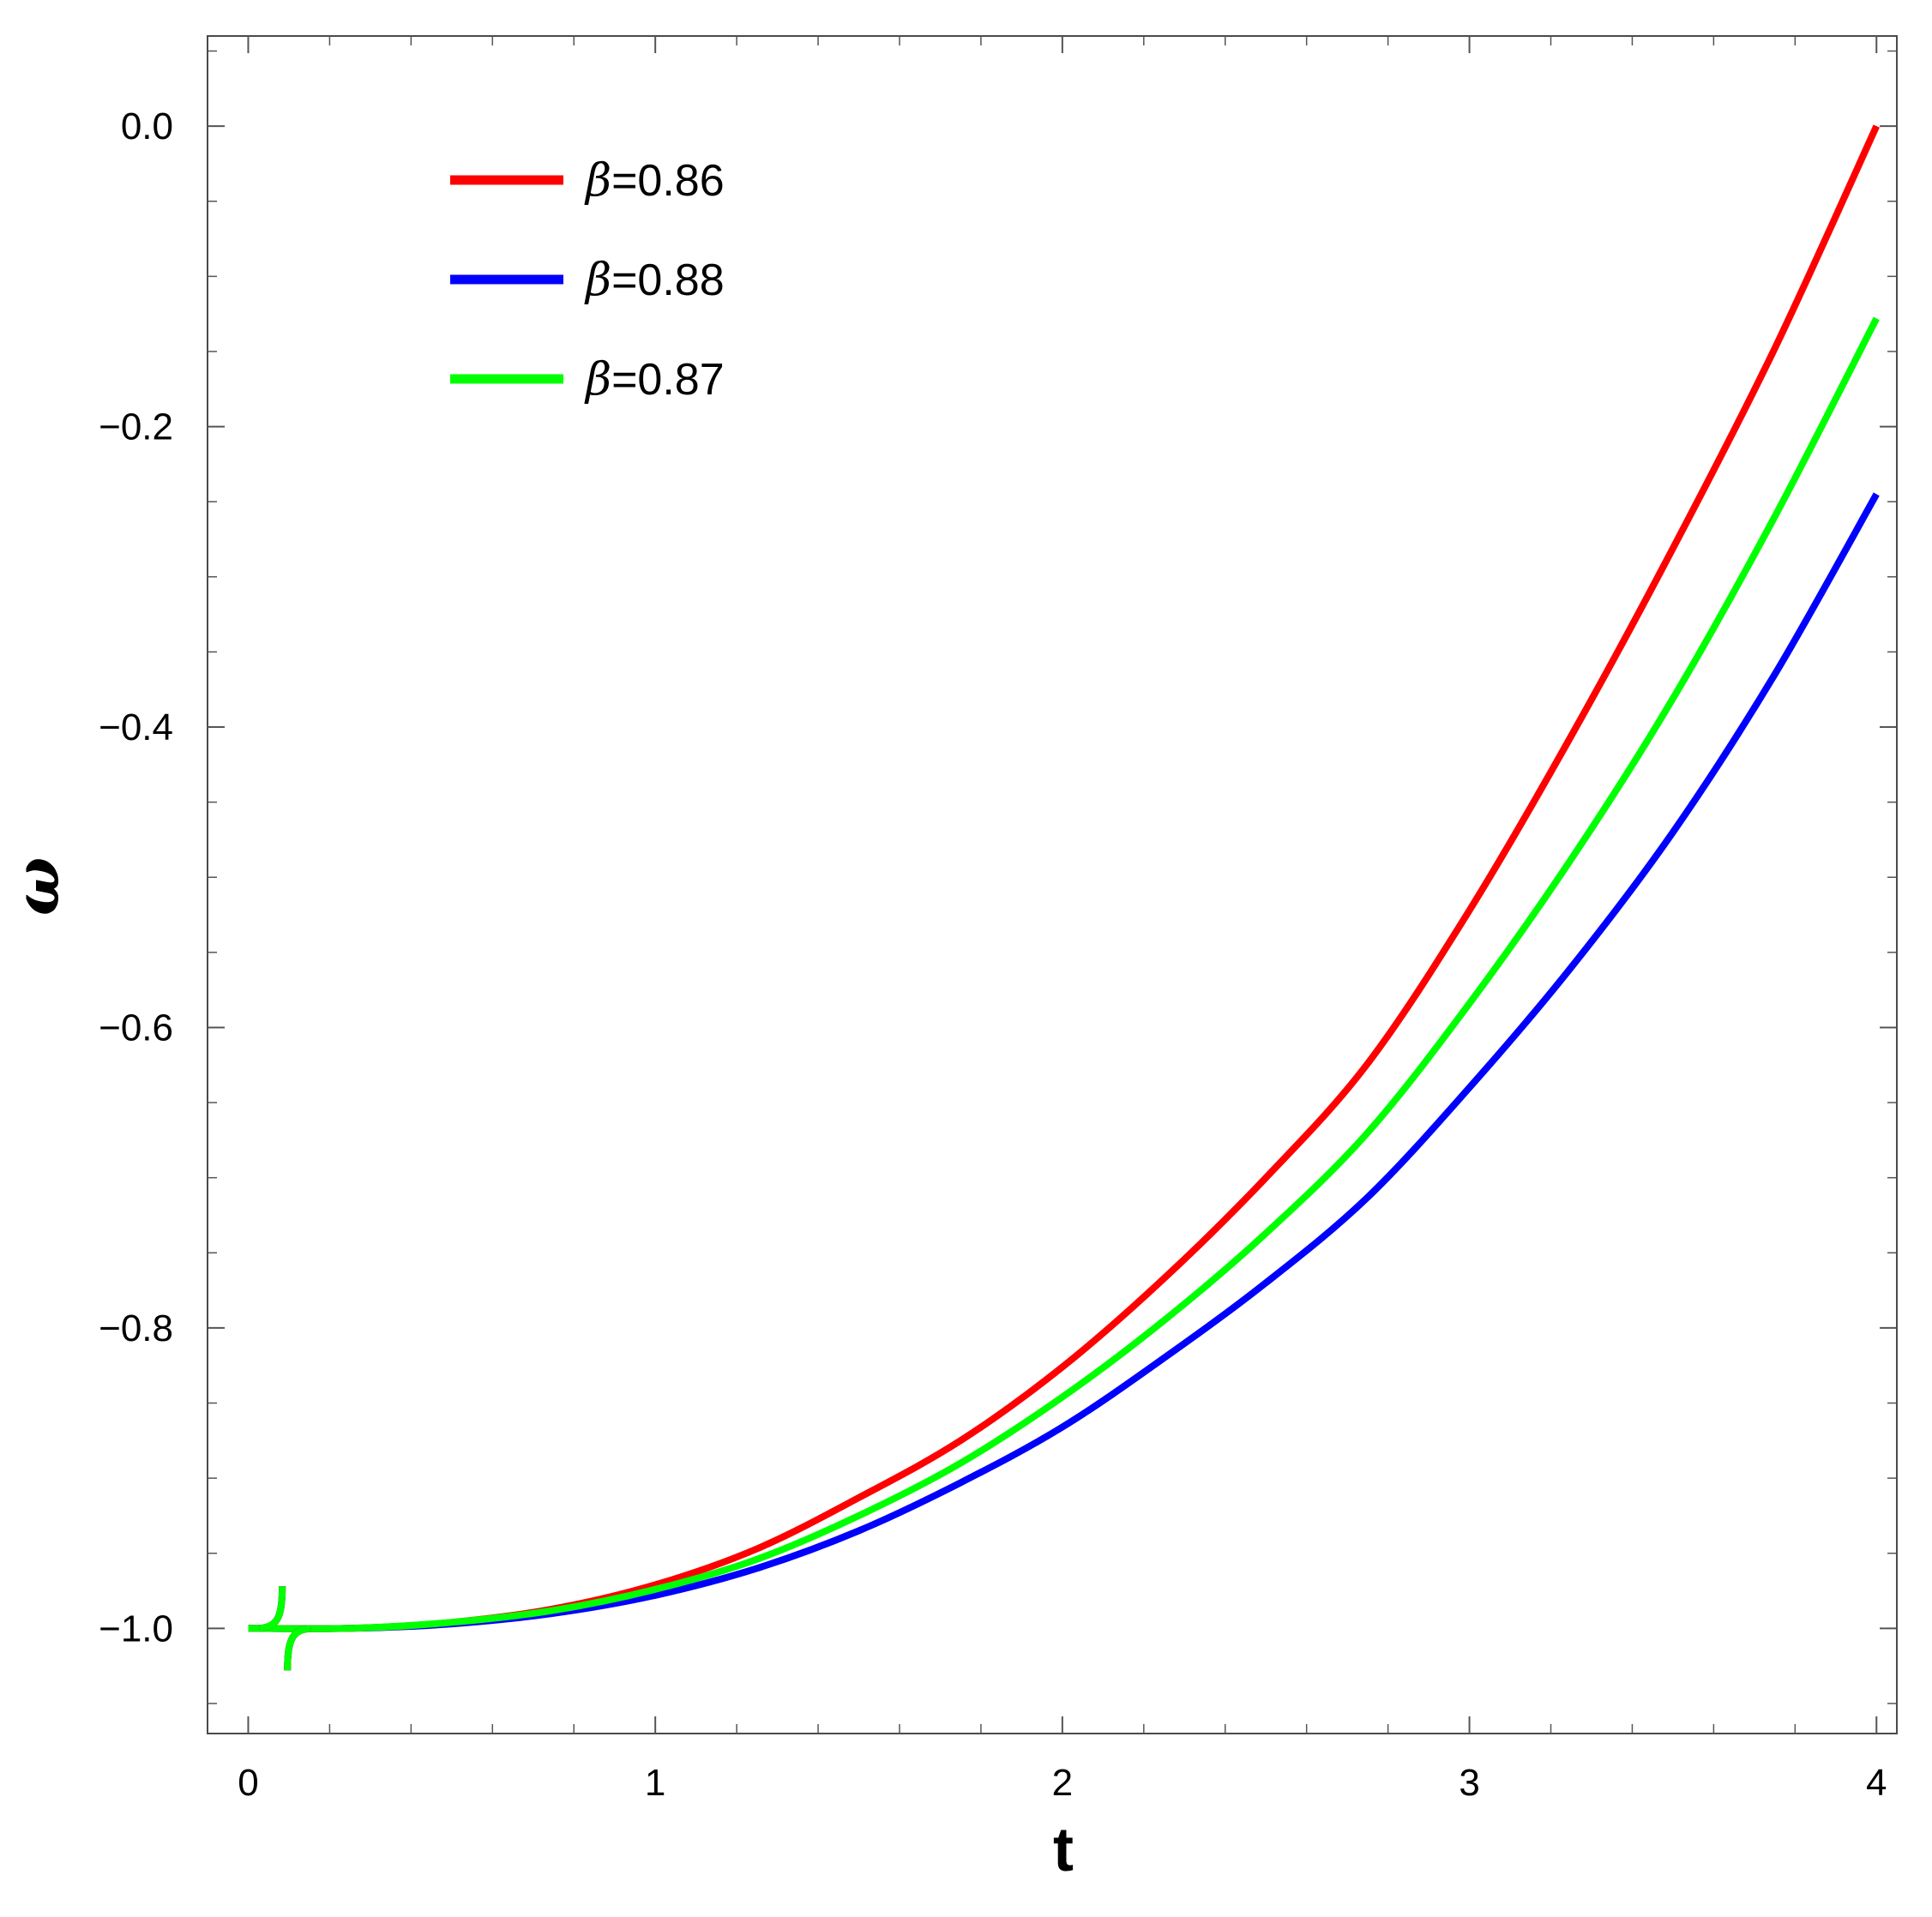  What do you see at coordinates (36, 887) in the screenshot?
I see `y-axis-title: ω` at bounding box center [36, 887].